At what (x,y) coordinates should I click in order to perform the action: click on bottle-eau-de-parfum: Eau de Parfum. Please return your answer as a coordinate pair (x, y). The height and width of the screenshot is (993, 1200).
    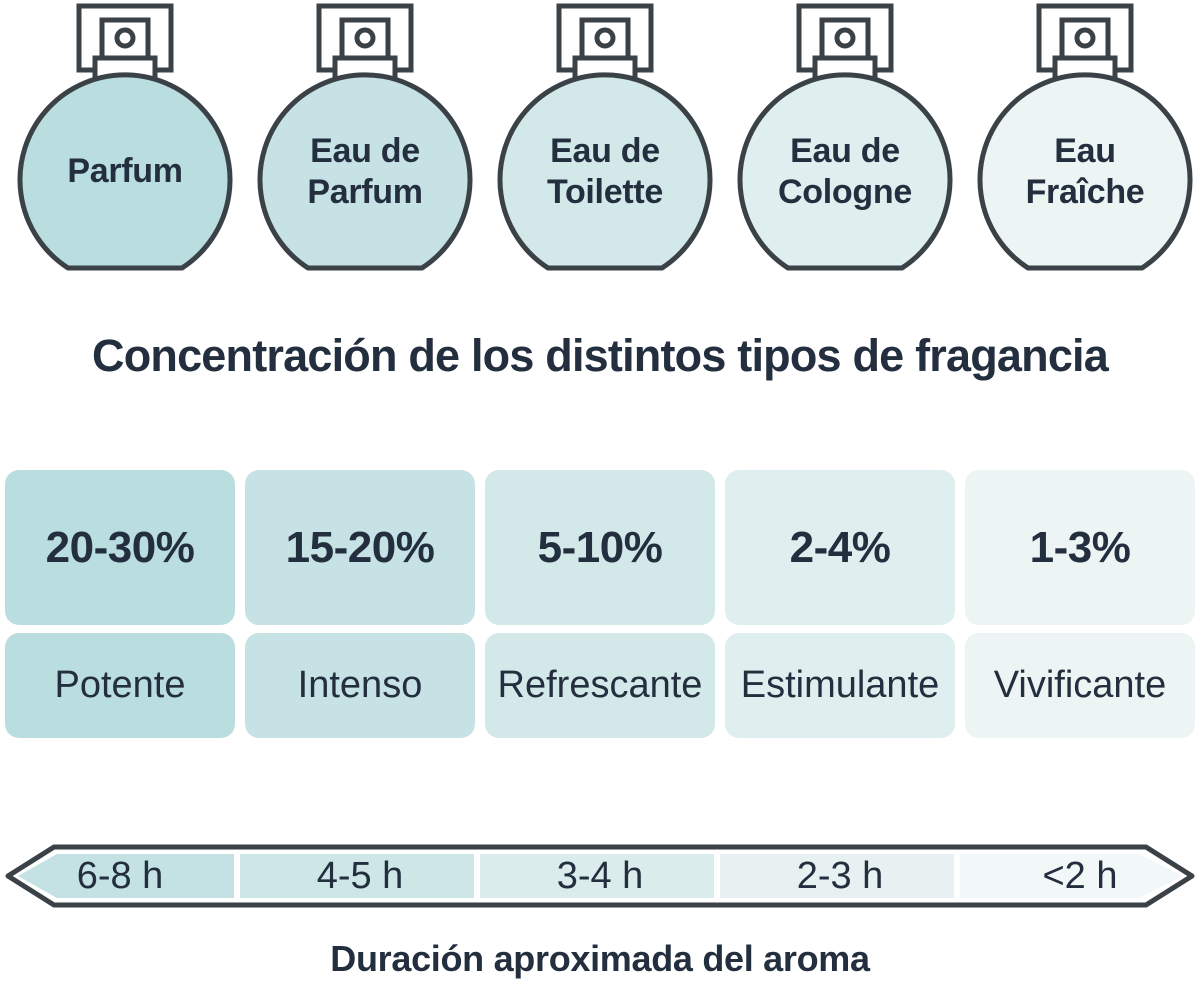
    Looking at the image, I should click on (365, 145).